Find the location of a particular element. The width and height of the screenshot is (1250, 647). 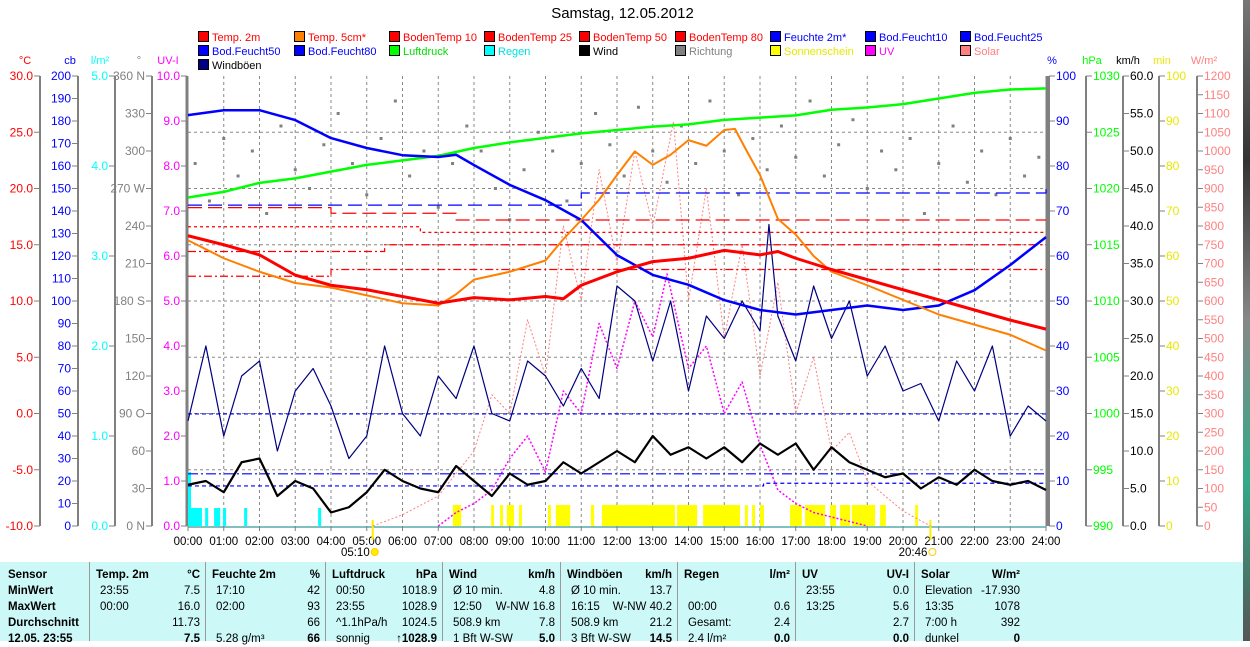

table-cell-label: 12:50 is located at coordinates (467, 607).